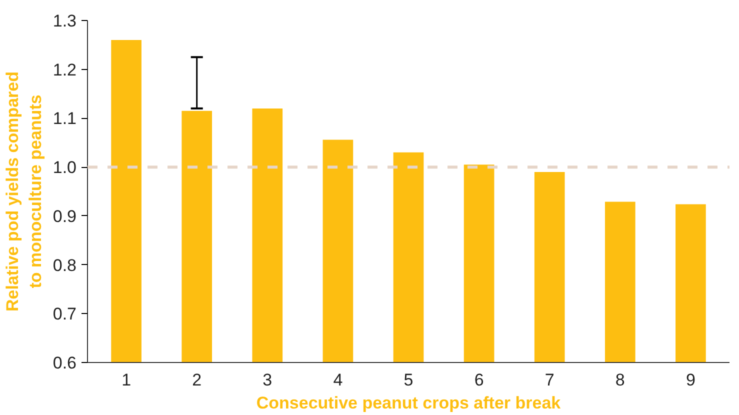 This screenshot has width=739, height=415. What do you see at coordinates (64, 70) in the screenshot?
I see `y-tick-label: 1.2` at bounding box center [64, 70].